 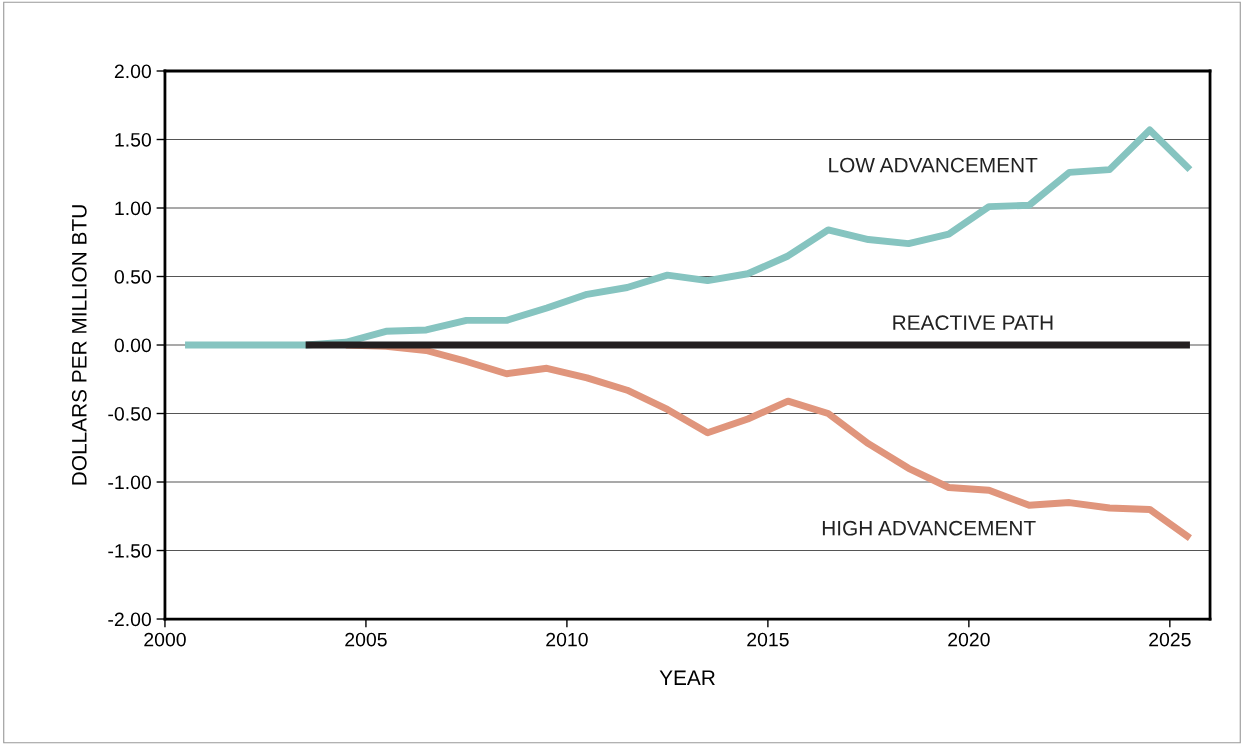 What do you see at coordinates (132, 276) in the screenshot?
I see `y-tick-label: 0.50` at bounding box center [132, 276].